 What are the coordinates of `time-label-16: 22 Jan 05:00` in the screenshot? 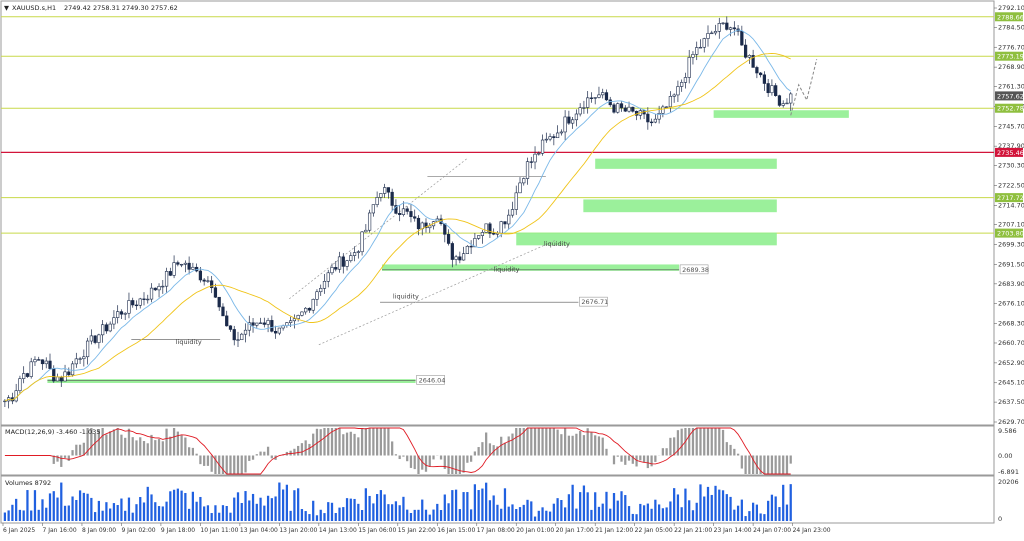 It's located at (654, 530).